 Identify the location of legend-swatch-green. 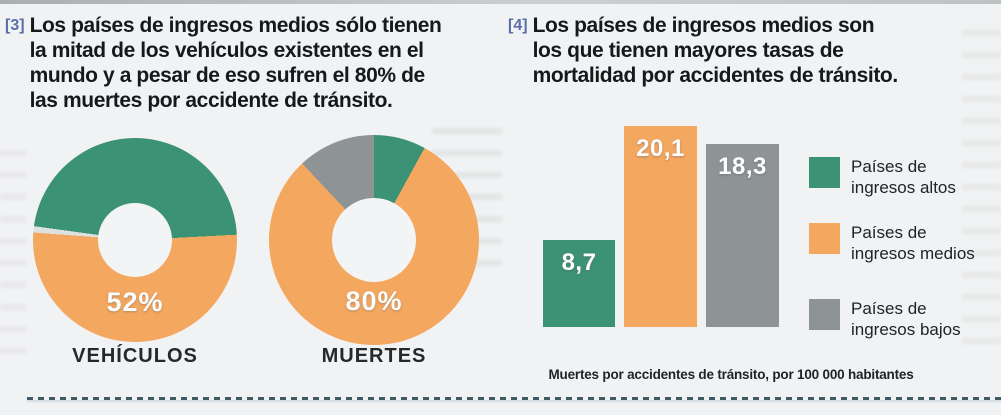
(824, 172).